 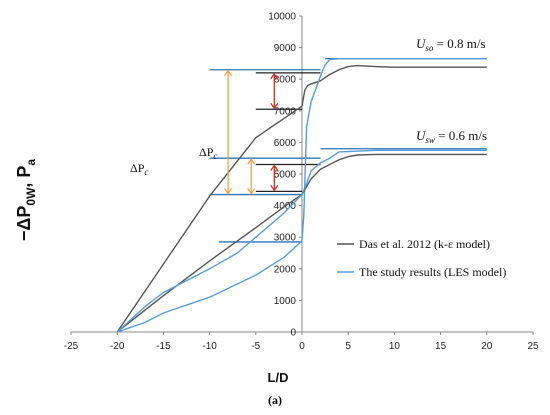 What do you see at coordinates (424, 244) in the screenshot?
I see `legend-label-das: Das et al. 2012 (k-ε model)` at bounding box center [424, 244].